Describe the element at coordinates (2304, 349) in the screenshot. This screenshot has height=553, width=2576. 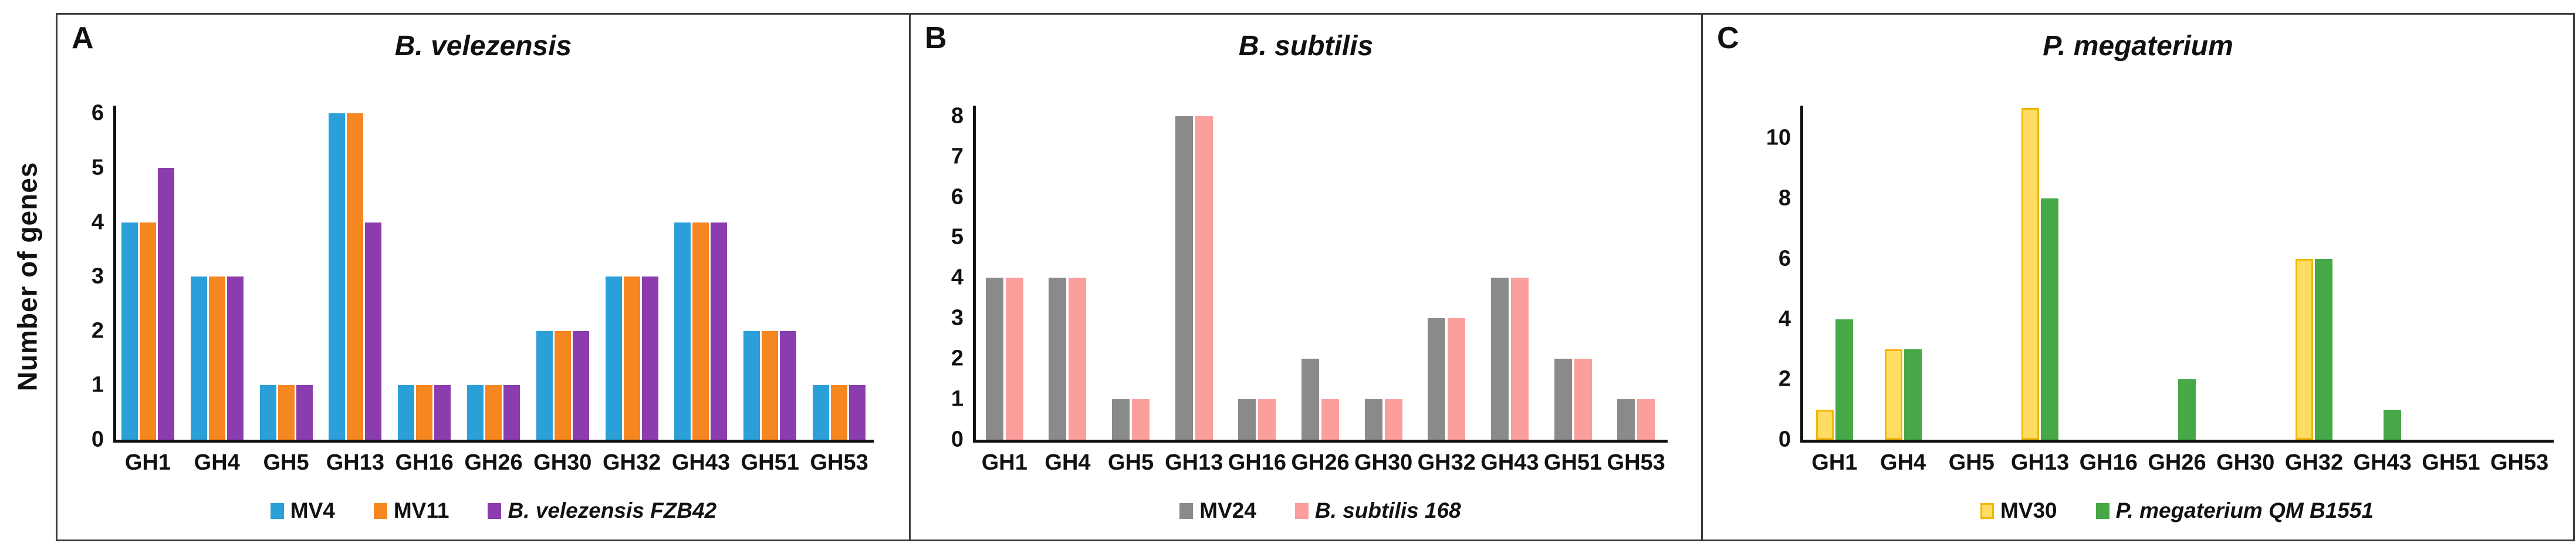
I see `bar-MV30-GH32` at that location.